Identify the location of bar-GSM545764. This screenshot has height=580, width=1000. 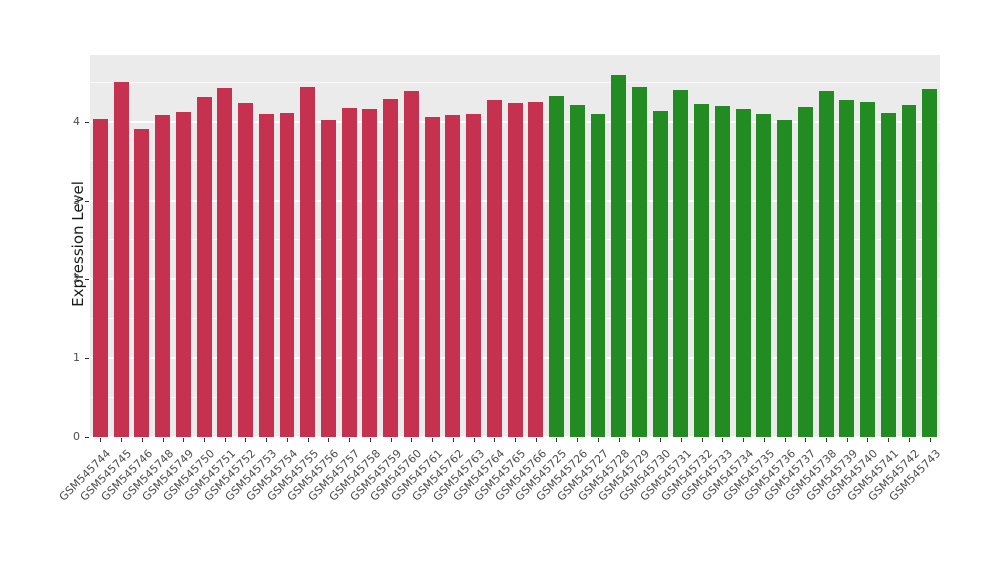
(494, 268).